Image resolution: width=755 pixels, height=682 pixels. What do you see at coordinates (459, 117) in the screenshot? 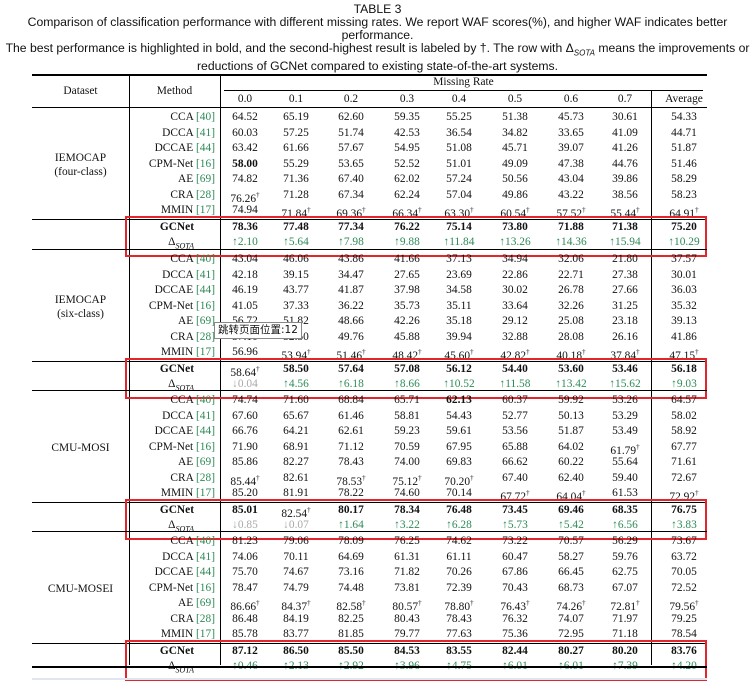
I see `table-cell: 55.25` at bounding box center [459, 117].